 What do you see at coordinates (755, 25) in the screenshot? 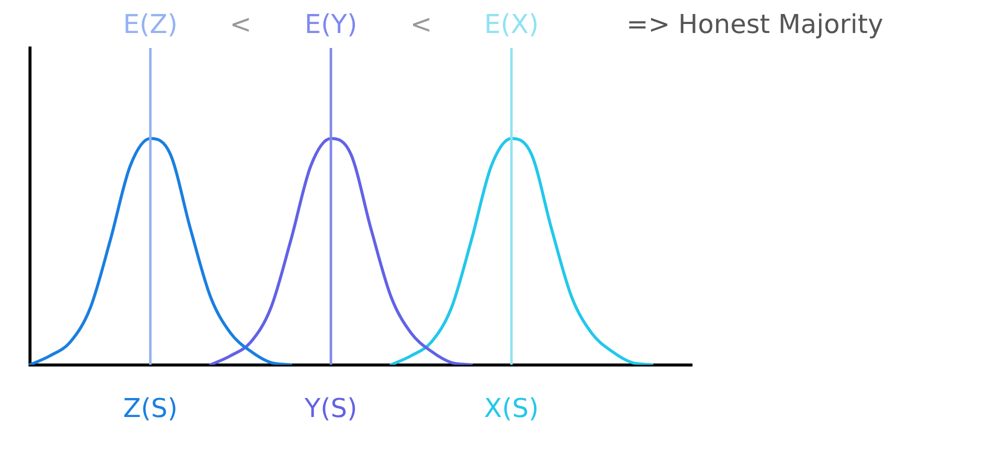
I see `text: => Honest Majority` at bounding box center [755, 25].